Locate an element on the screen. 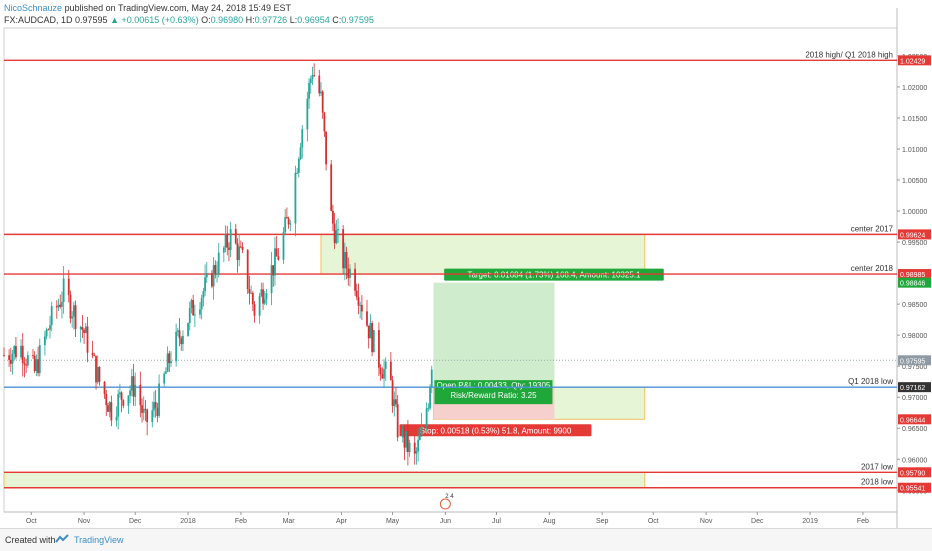  time-tick-label: 2019 is located at coordinates (810, 521).